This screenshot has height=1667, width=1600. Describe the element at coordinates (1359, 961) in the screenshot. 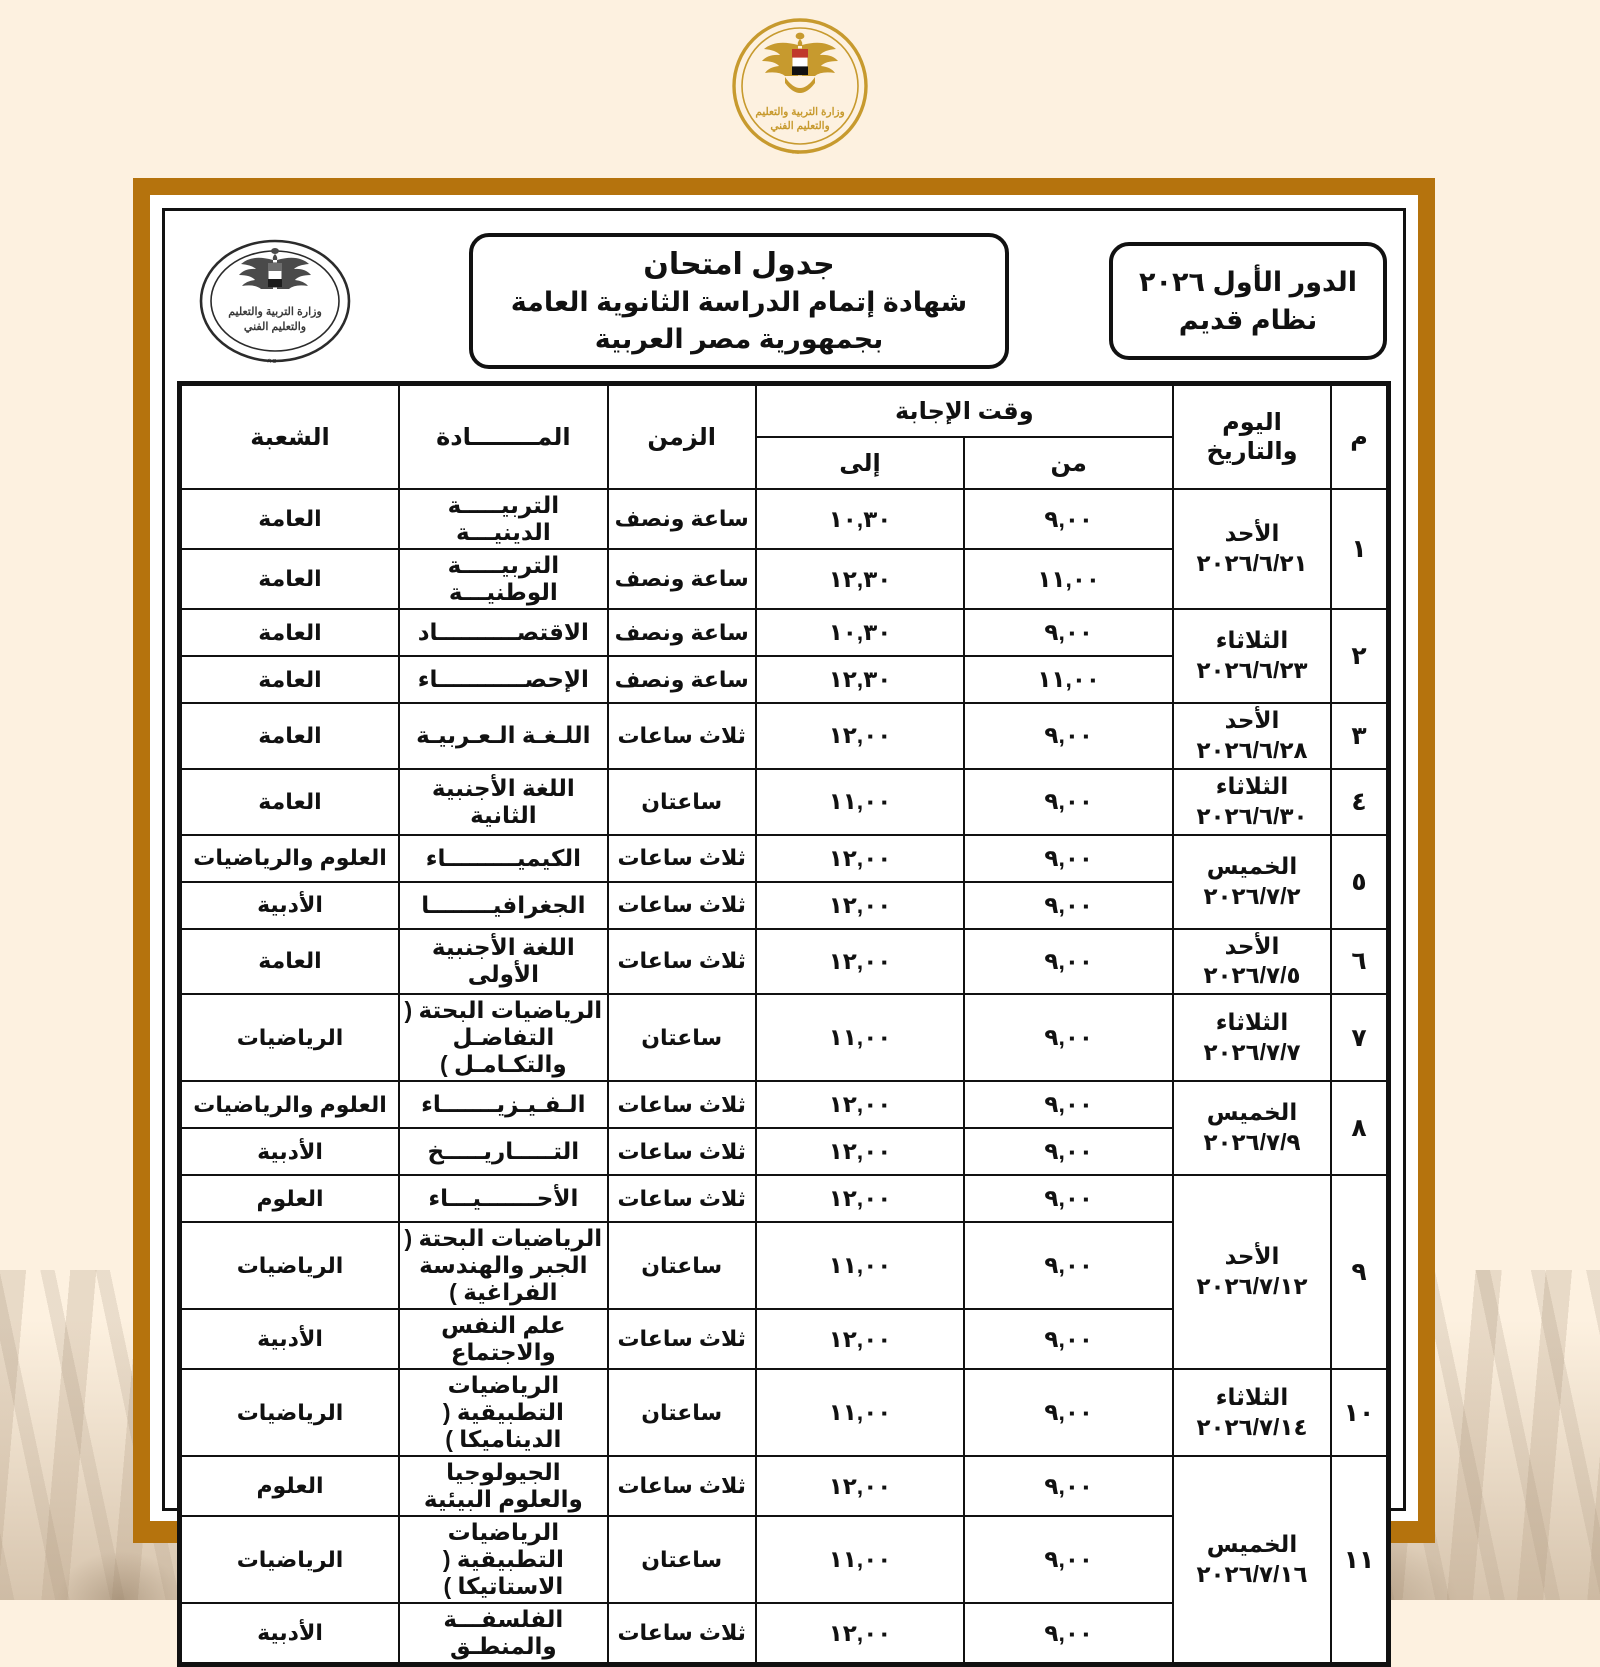

I see `cell-row-number: ٦` at that location.